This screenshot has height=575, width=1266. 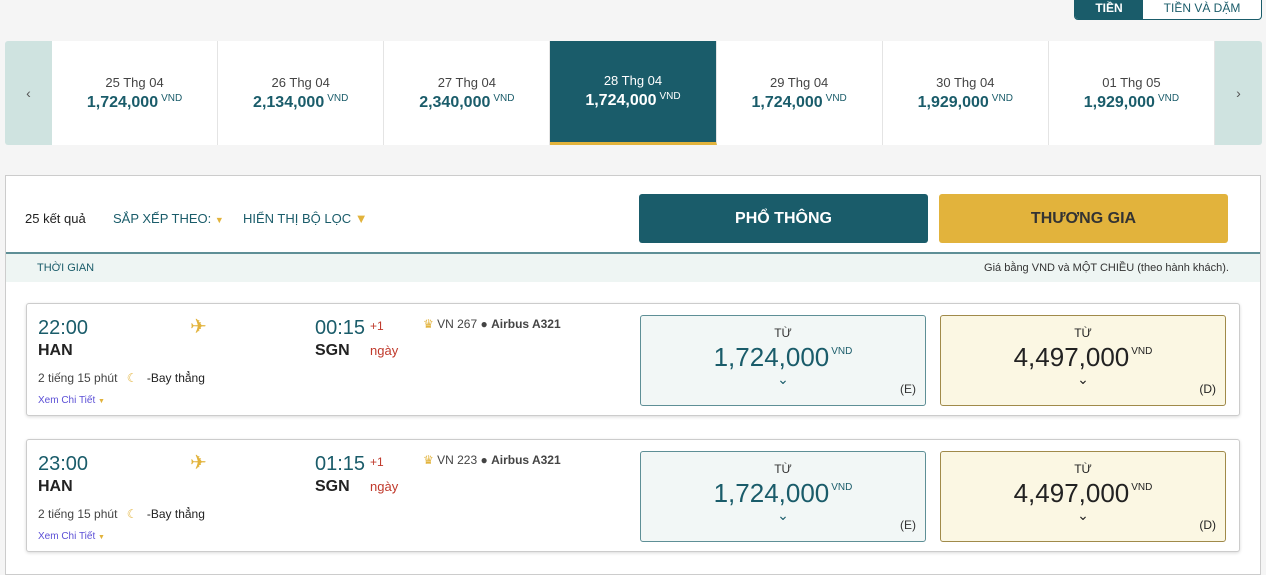 I want to click on date-option: 25 Thg 04 1,724,000 VND, so click(x=135, y=93).